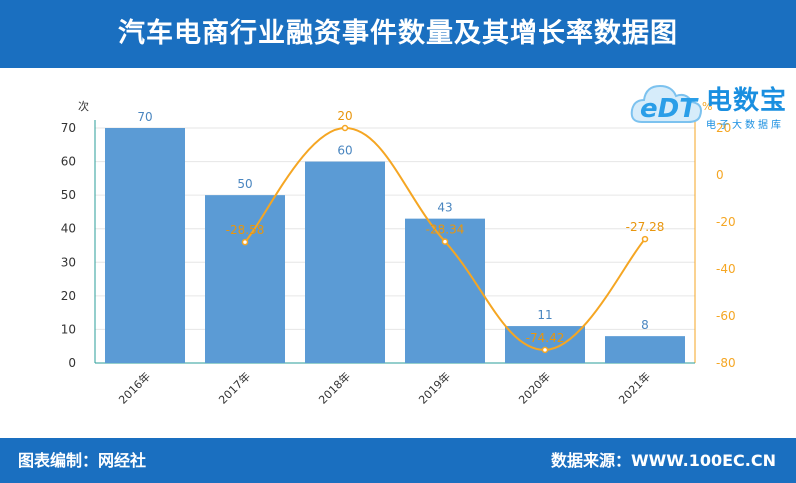  I want to click on logo-mark: eDT, so click(668, 109).